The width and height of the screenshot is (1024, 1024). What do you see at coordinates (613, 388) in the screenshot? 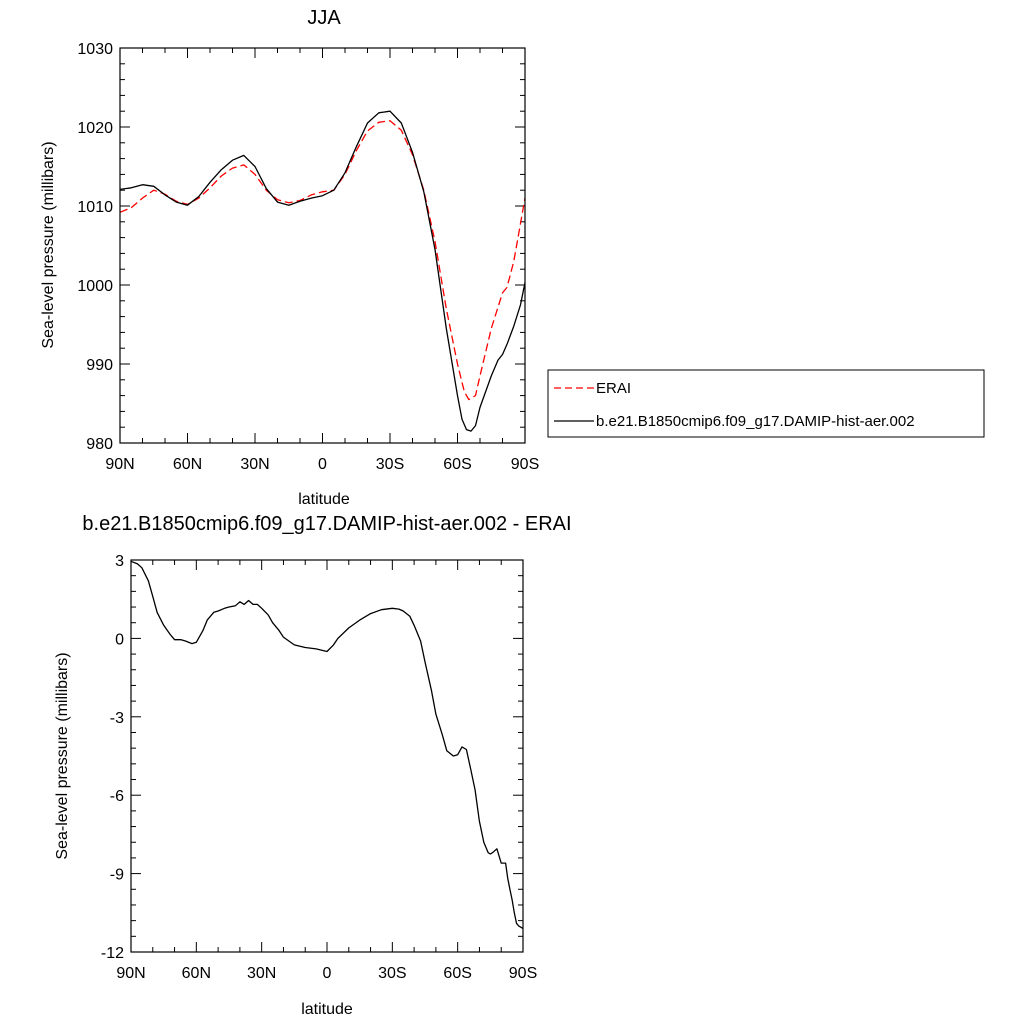
I see `legend-label-erai: ERAI` at bounding box center [613, 388].